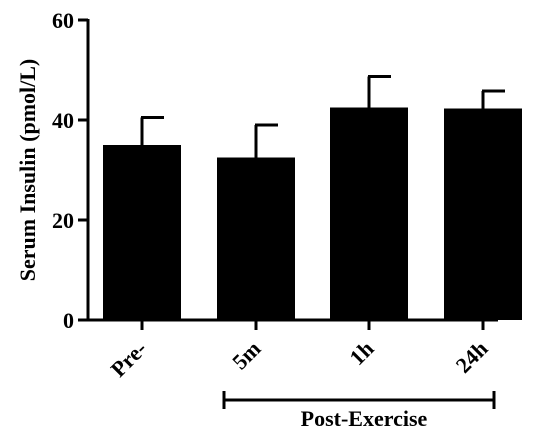 The image size is (550, 439). What do you see at coordinates (364, 418) in the screenshot?
I see `group-bracket-label: Post-Exercise` at bounding box center [364, 418].